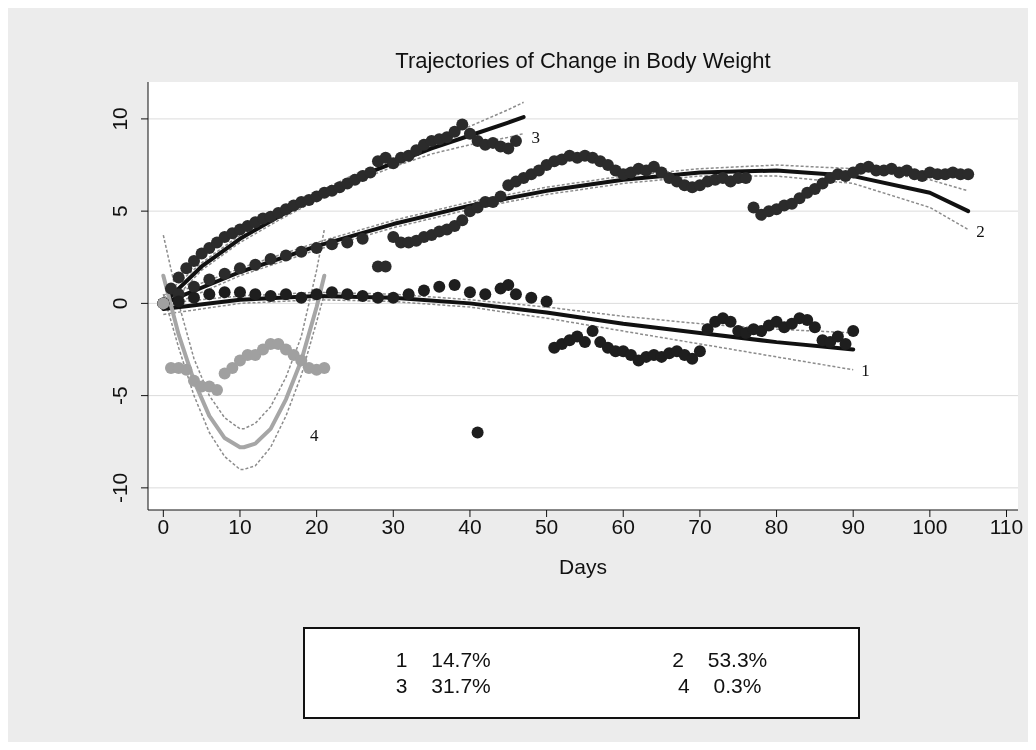  What do you see at coordinates (853, 526) in the screenshot?
I see `x-tick-label: 90` at bounding box center [853, 526].